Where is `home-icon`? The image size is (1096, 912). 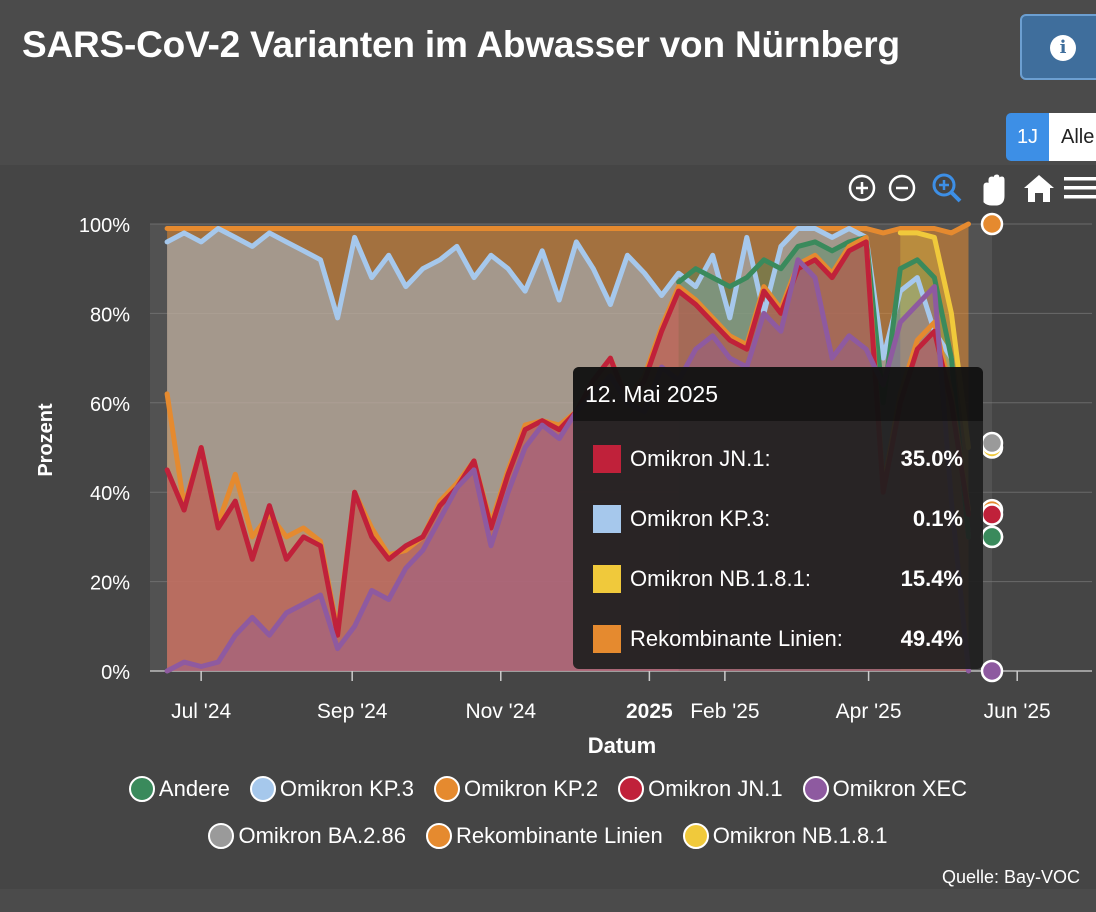 home-icon is located at coordinates (1039, 188).